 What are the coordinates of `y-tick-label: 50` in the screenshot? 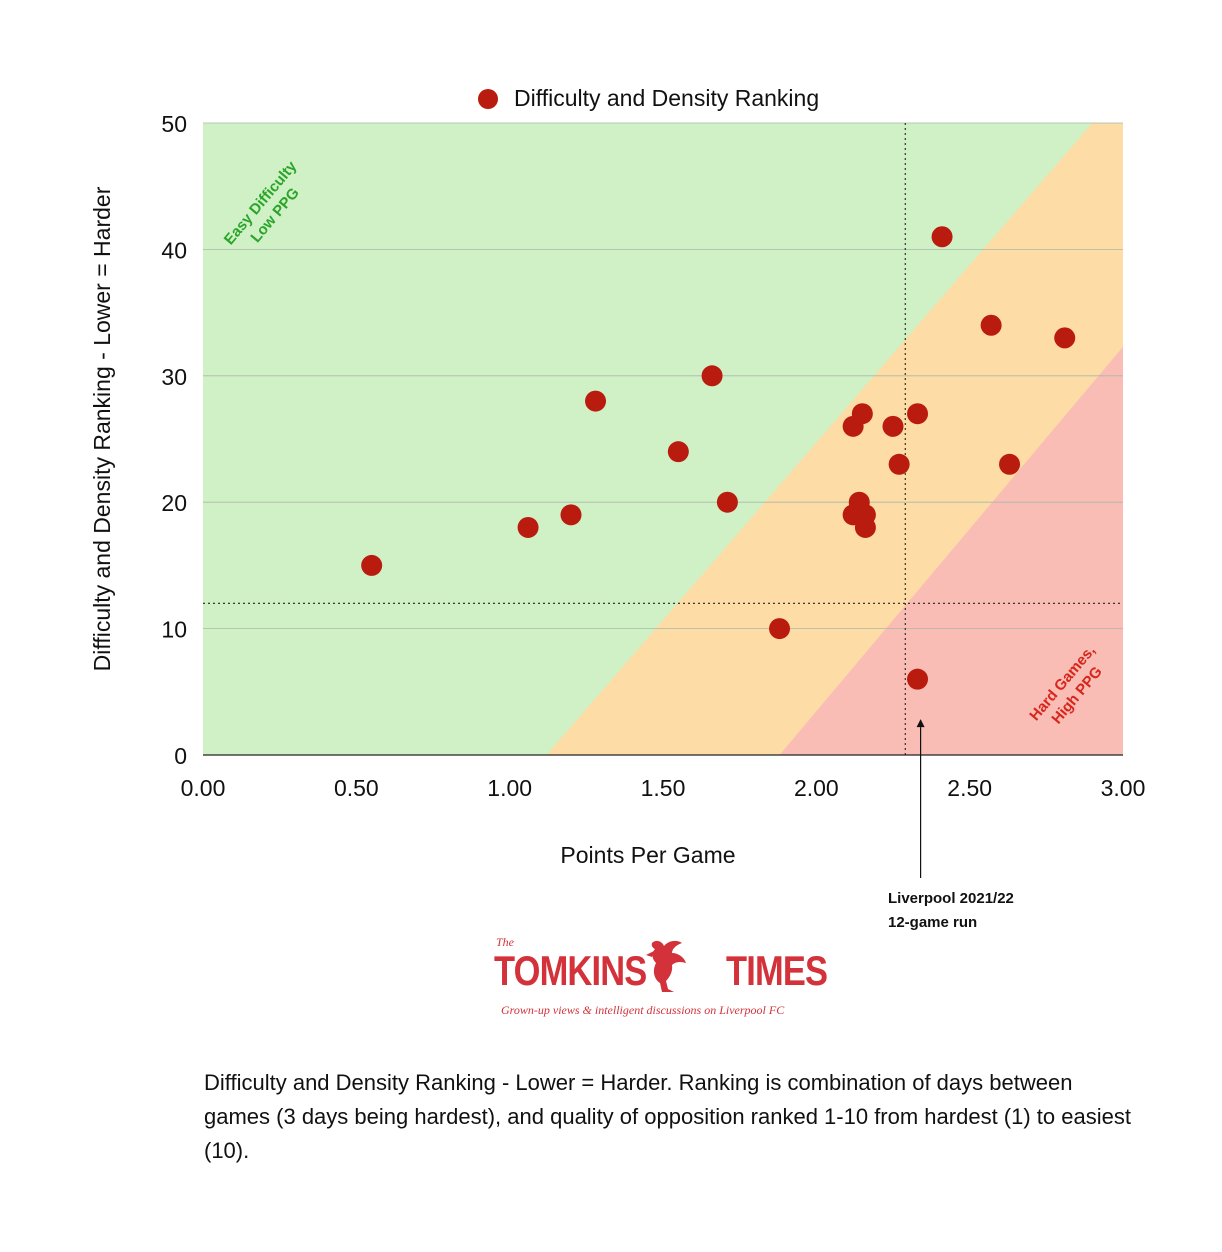 It's located at (174, 124).